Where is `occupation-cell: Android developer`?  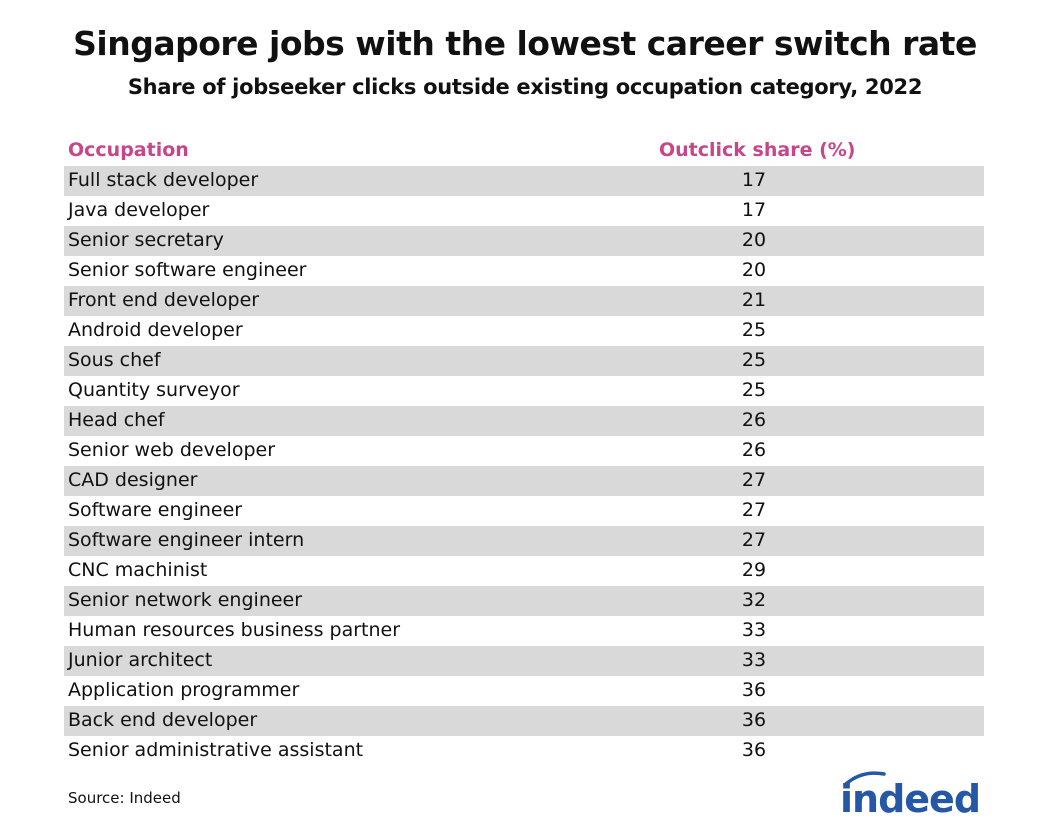 occupation-cell: Android developer is located at coordinates (155, 330).